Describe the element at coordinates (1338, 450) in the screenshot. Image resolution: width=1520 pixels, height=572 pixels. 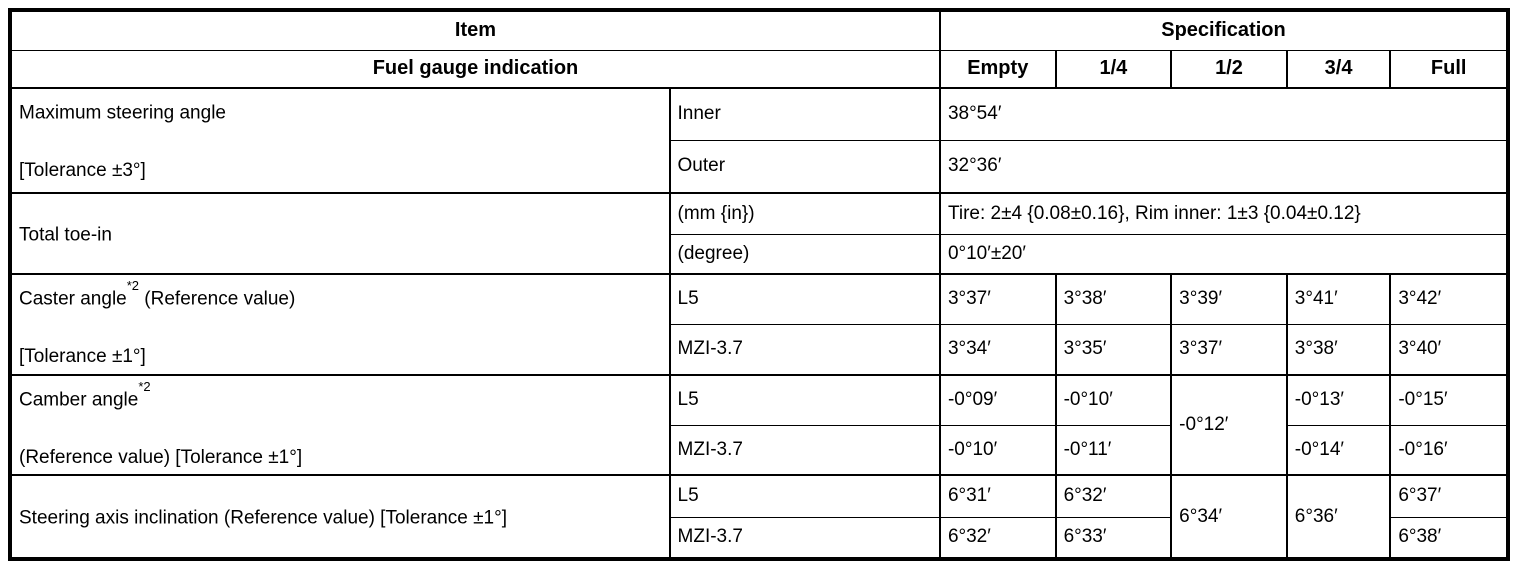
I see `spec-value-cell: -0°14′` at that location.